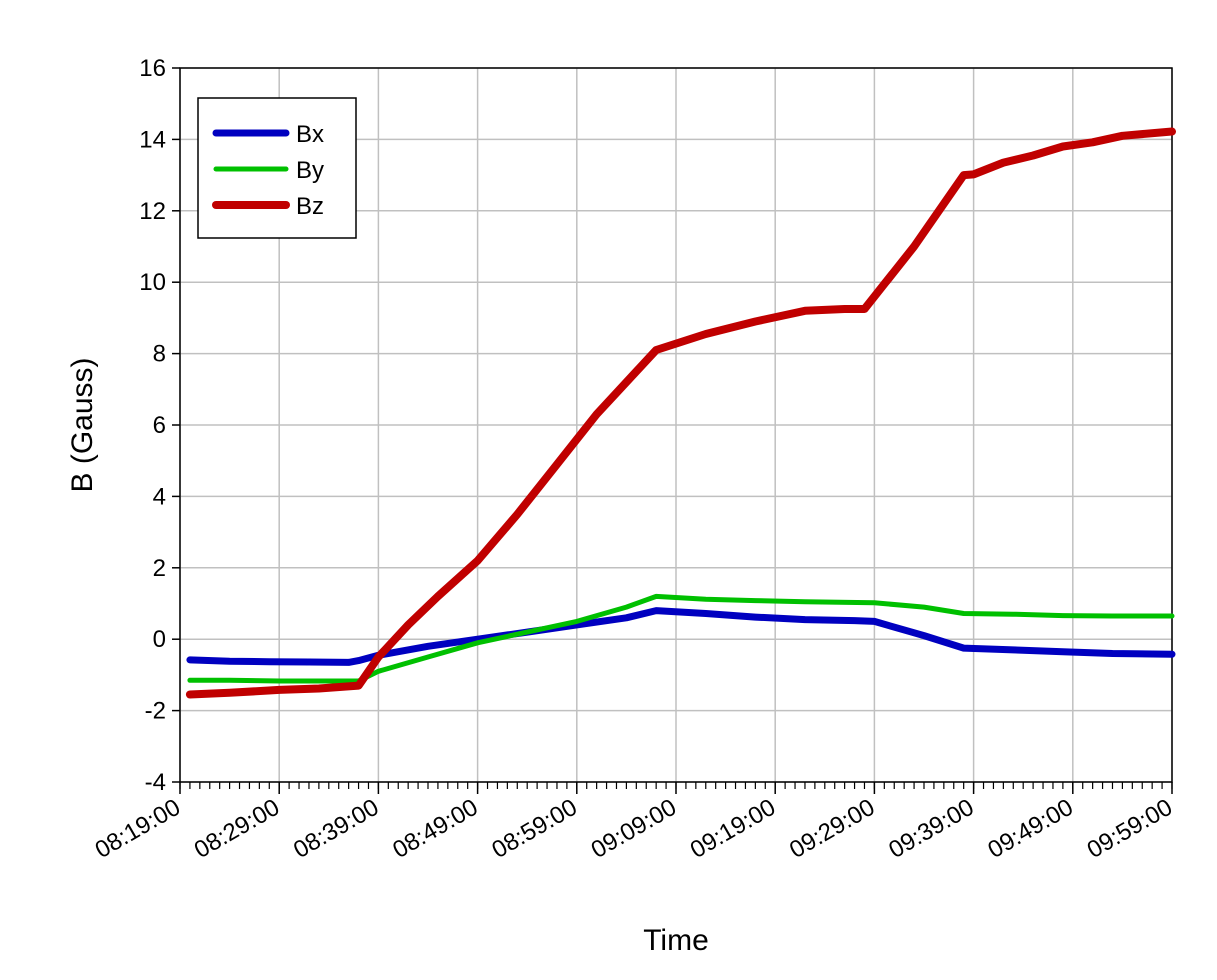 Image resolution: width=1217 pixels, height=980 pixels. What do you see at coordinates (534, 829) in the screenshot?
I see `x-tick-label: 08:59:00` at bounding box center [534, 829].